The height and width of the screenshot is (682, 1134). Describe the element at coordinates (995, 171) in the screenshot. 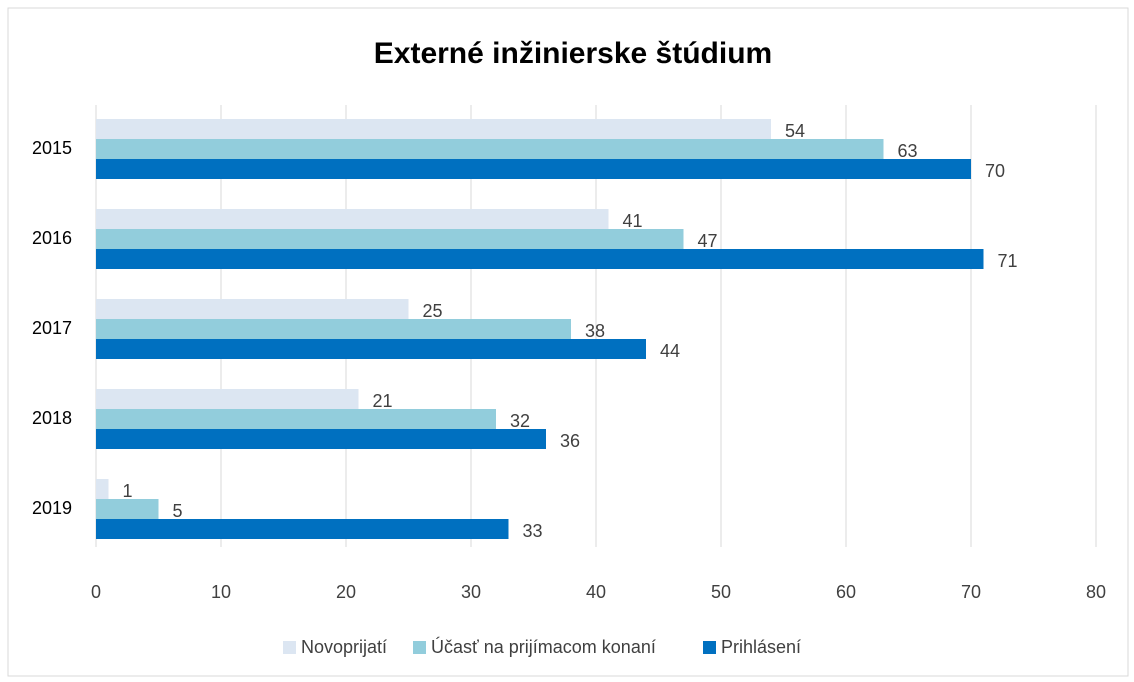

I see `data-label: 70` at that location.